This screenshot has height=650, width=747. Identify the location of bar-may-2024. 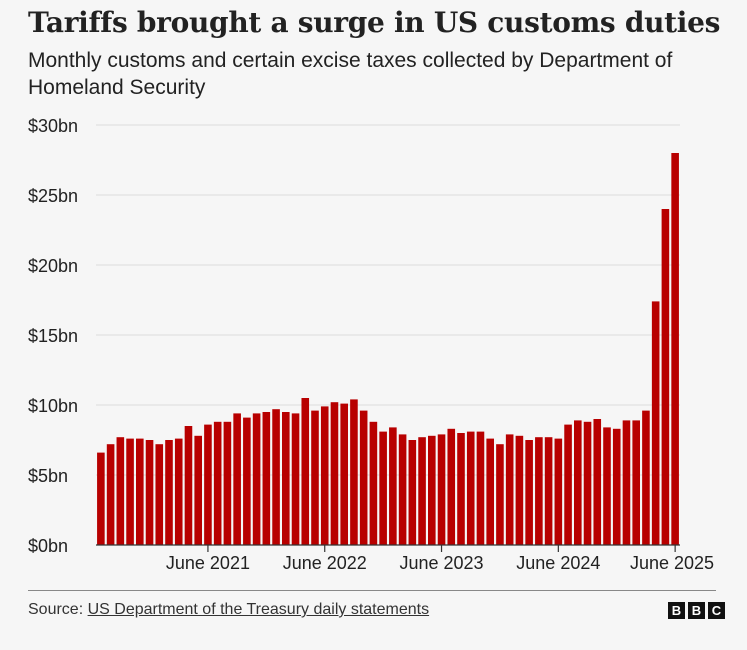
(548, 491).